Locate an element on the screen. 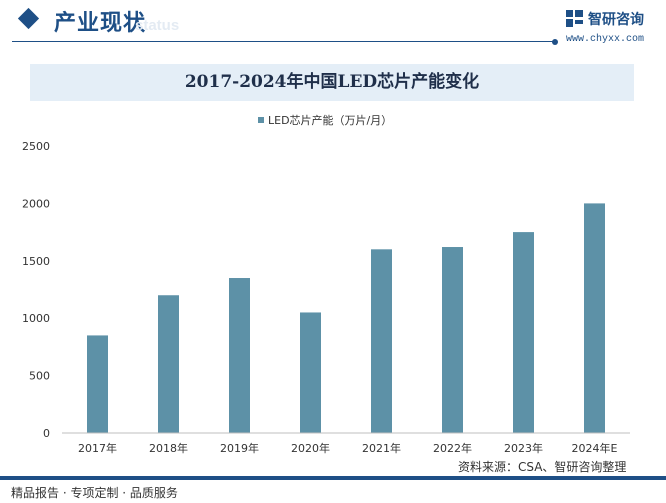 This screenshot has width=666, height=503. section-ghost-text: status is located at coordinates (157, 25).